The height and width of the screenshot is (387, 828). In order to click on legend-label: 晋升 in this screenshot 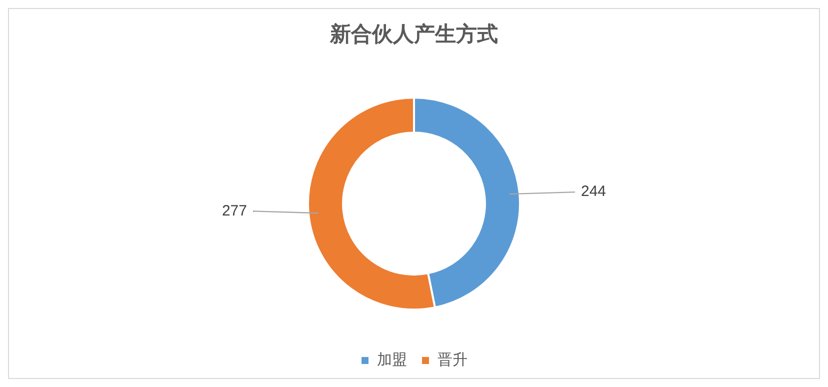, I will do `click(453, 359)`.